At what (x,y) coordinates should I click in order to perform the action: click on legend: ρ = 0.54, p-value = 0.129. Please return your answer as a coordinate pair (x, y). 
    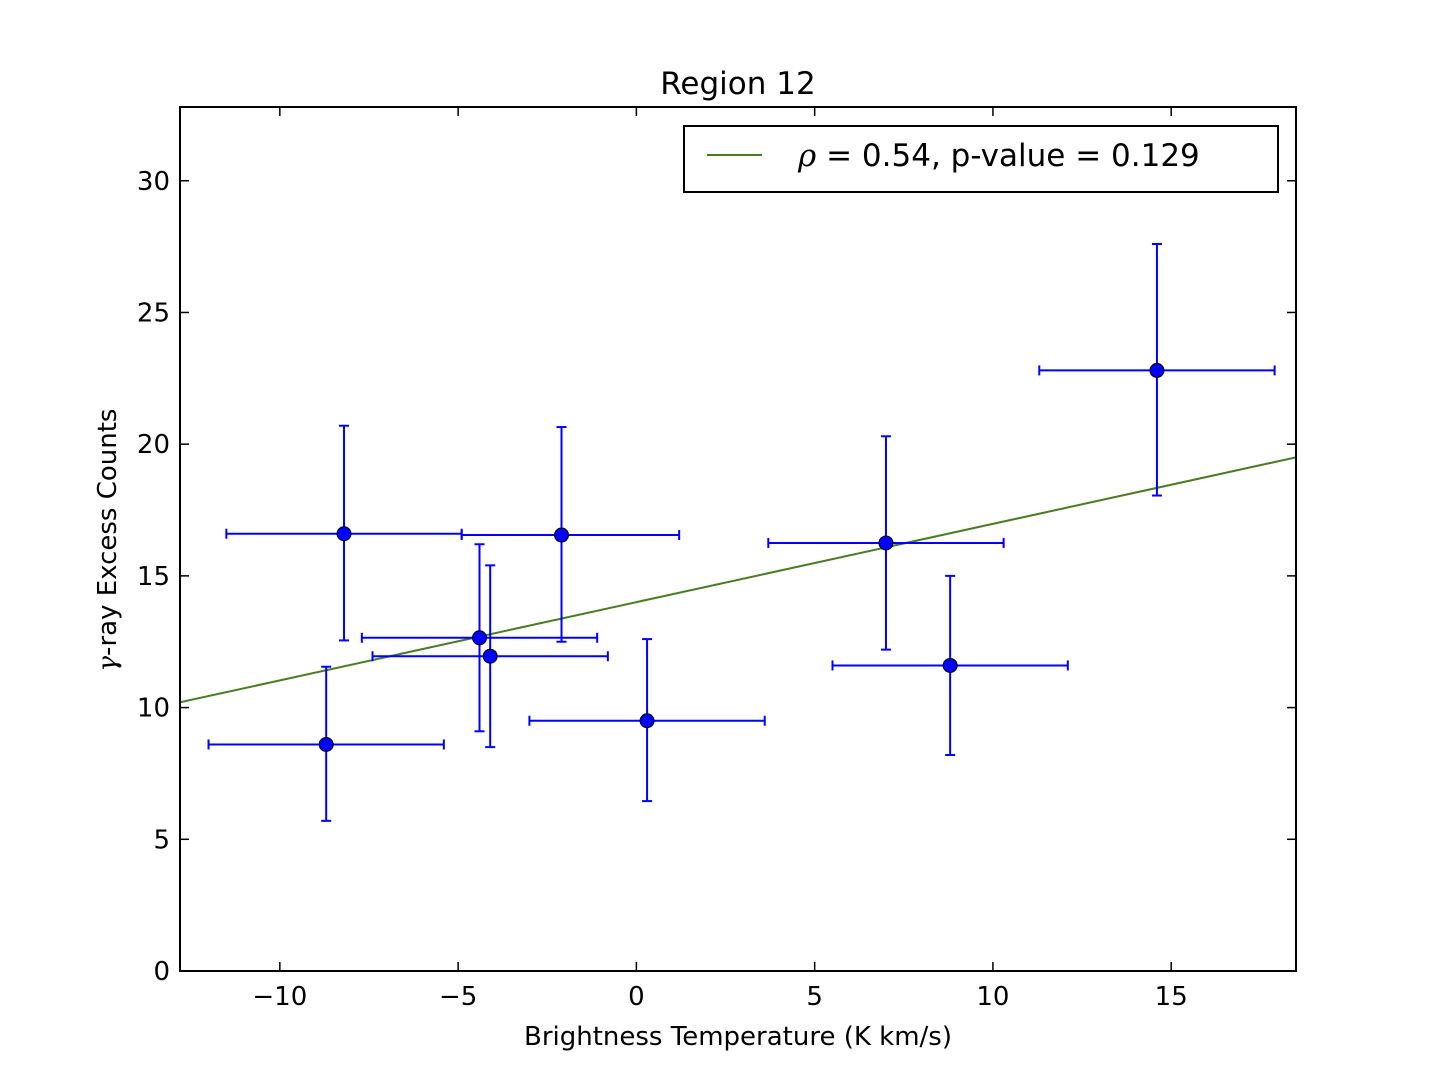
    Looking at the image, I should click on (981, 159).